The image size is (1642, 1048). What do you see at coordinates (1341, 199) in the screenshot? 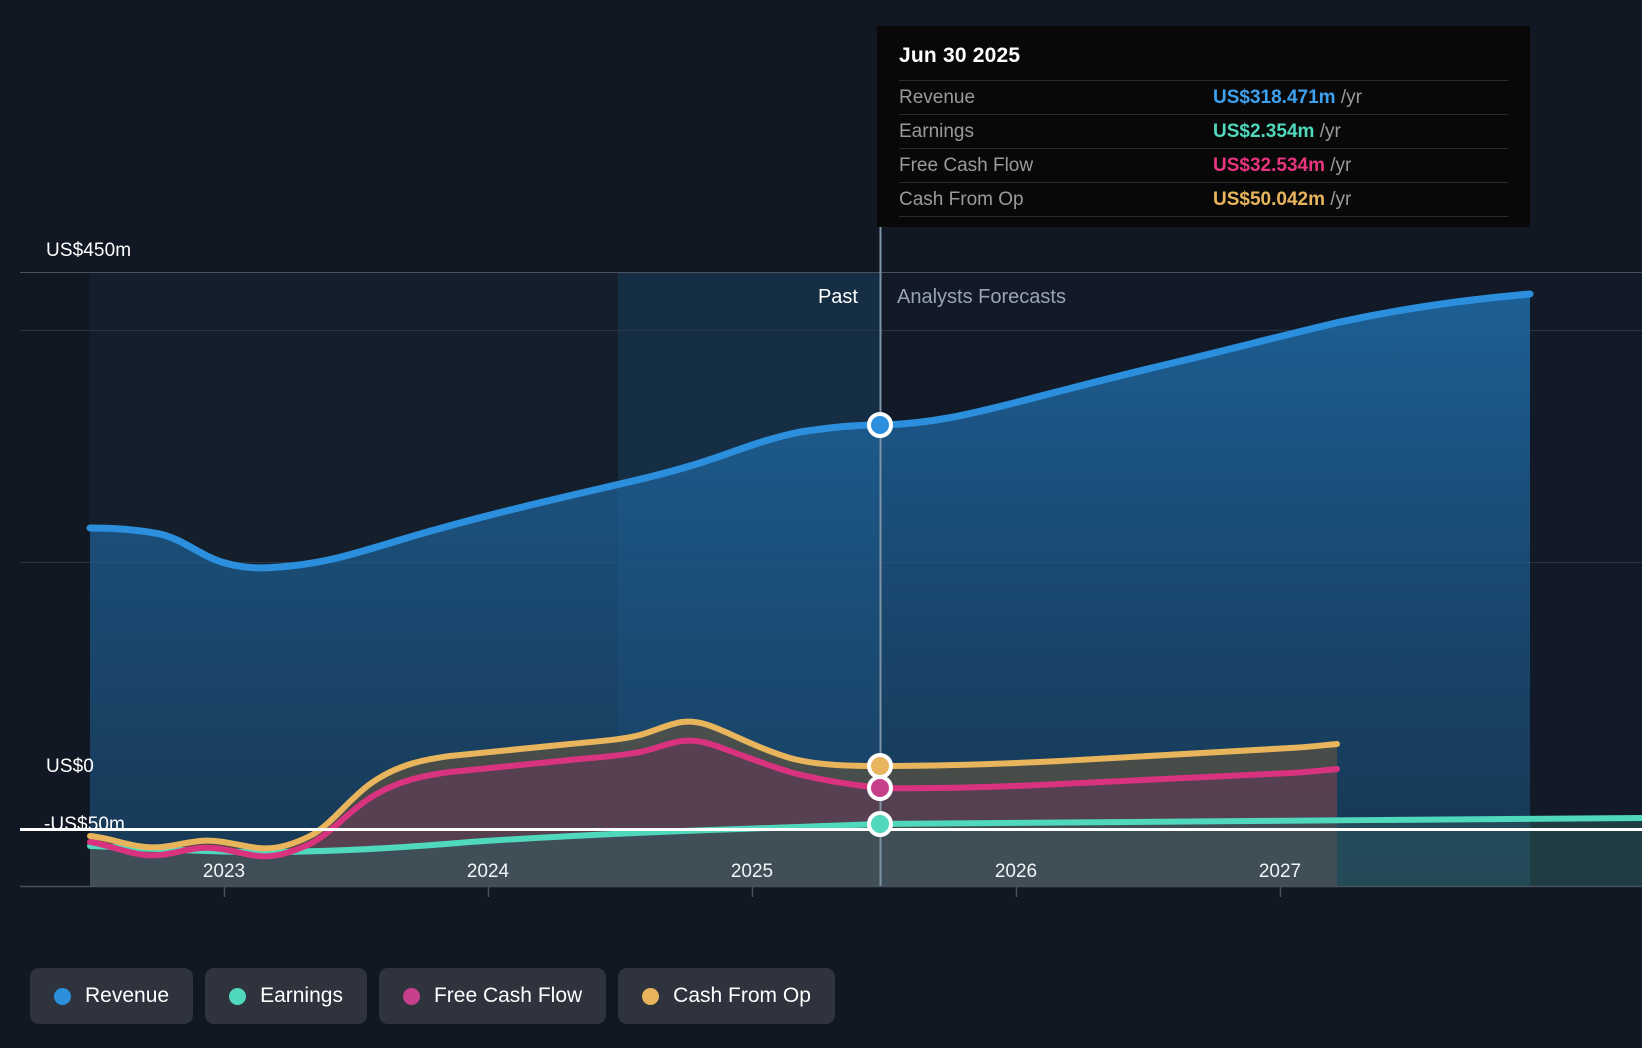
I see `tooltip-unit-cash-from-op: /yr` at bounding box center [1341, 199].